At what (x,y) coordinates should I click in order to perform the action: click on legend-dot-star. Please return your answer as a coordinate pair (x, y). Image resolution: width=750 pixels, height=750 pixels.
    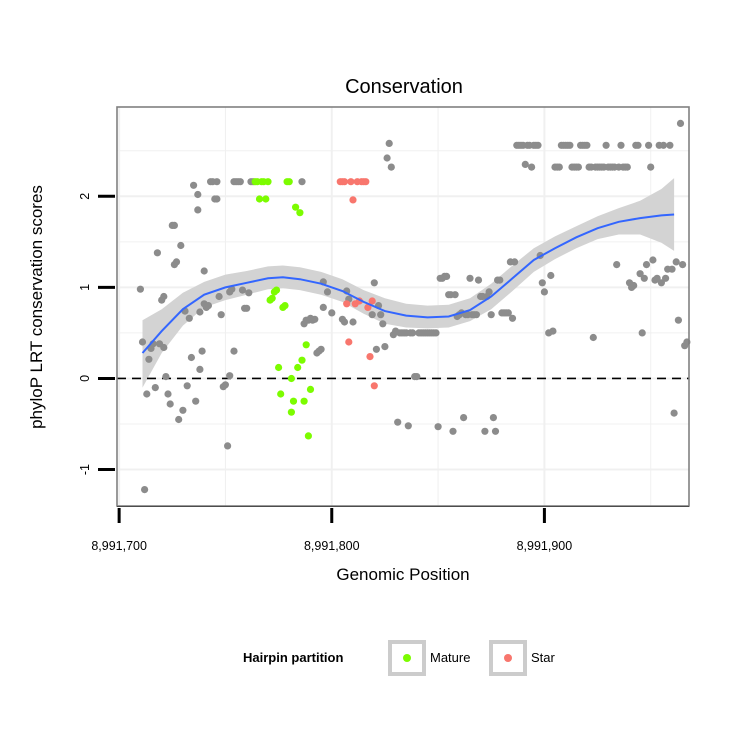
    Looking at the image, I should click on (508, 658).